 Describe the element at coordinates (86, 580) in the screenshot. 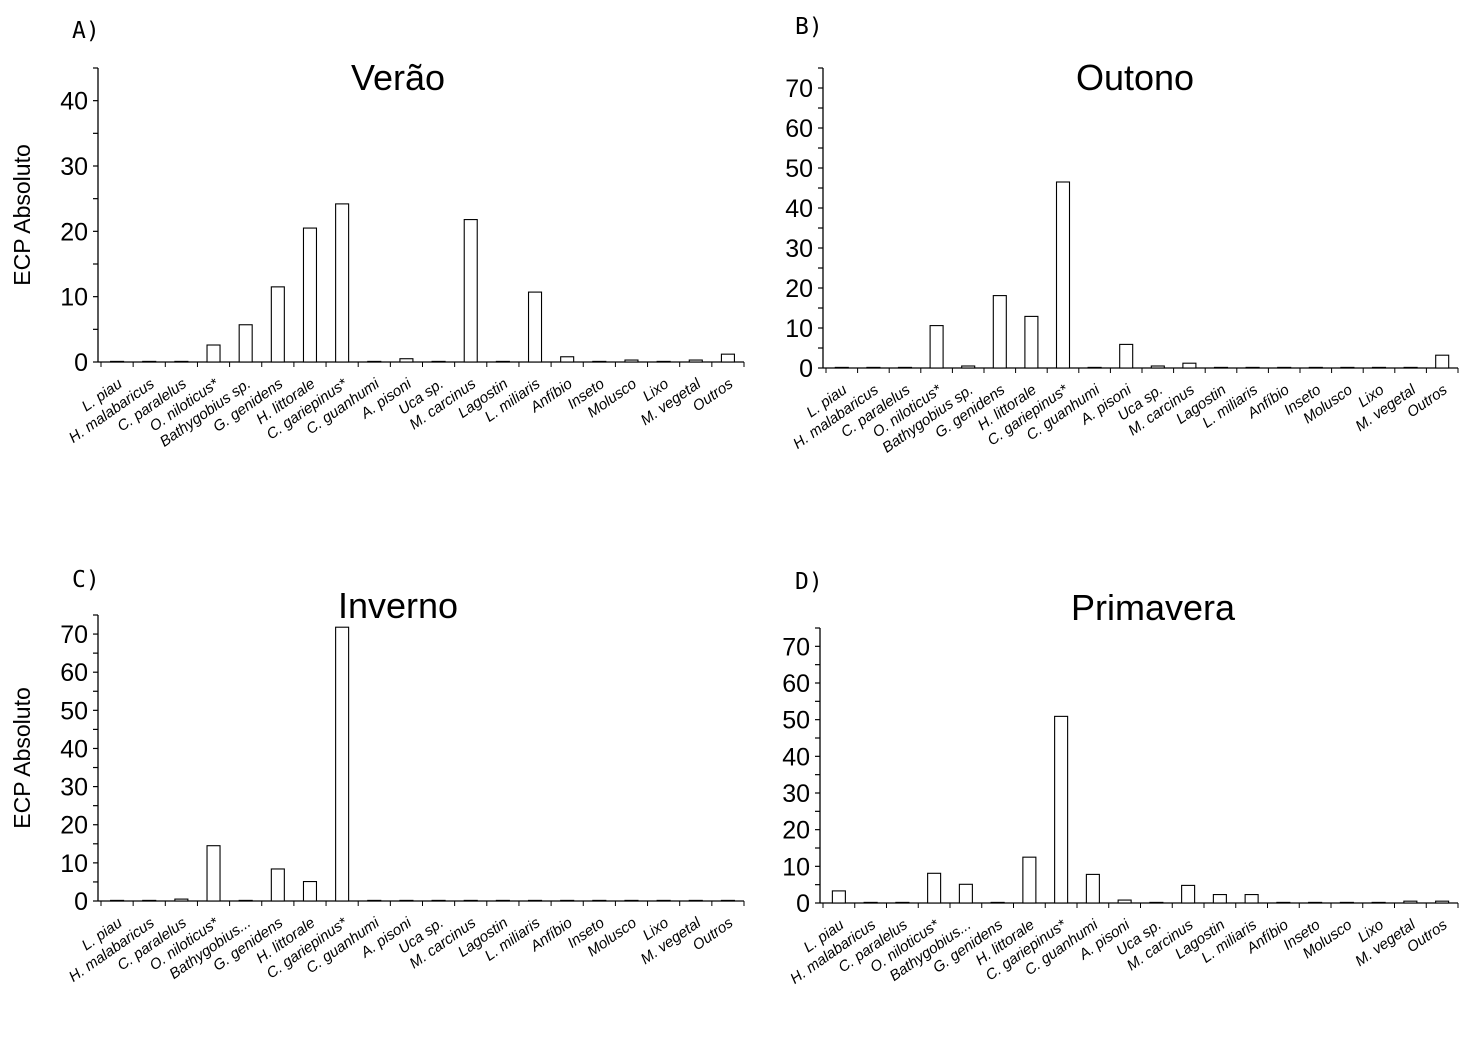

I see `panel-letter: C)` at that location.